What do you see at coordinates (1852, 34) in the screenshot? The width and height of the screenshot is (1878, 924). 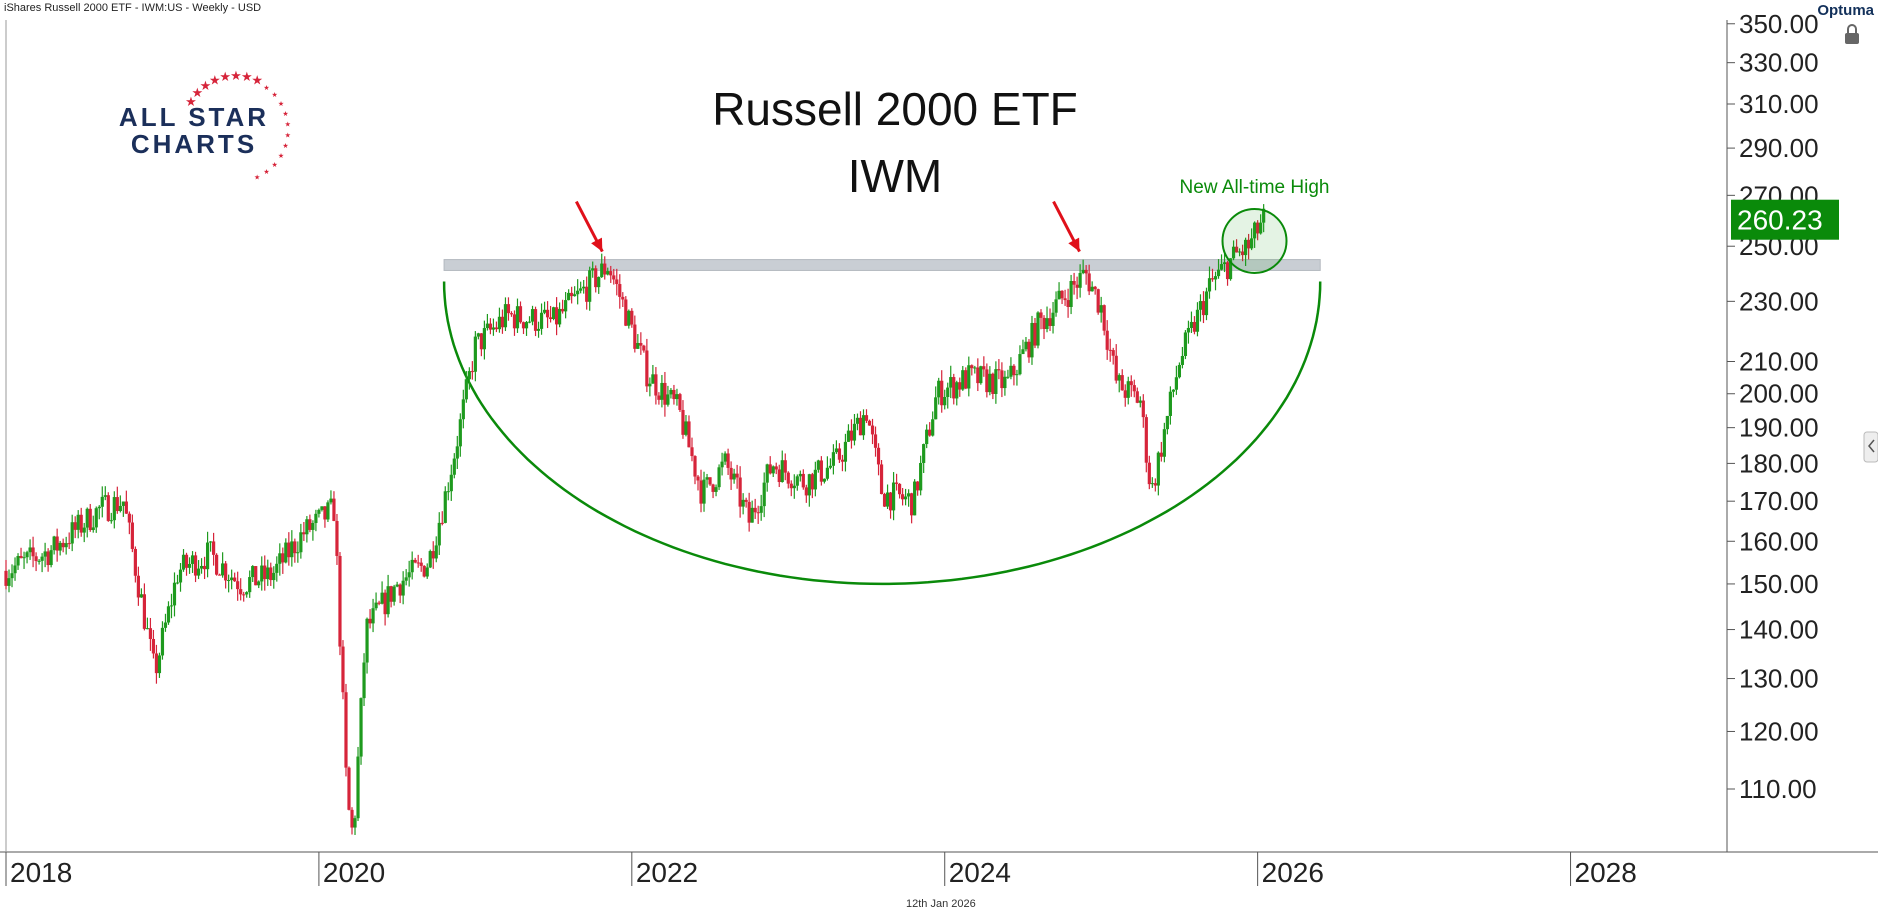 I see `lock-icon` at bounding box center [1852, 34].